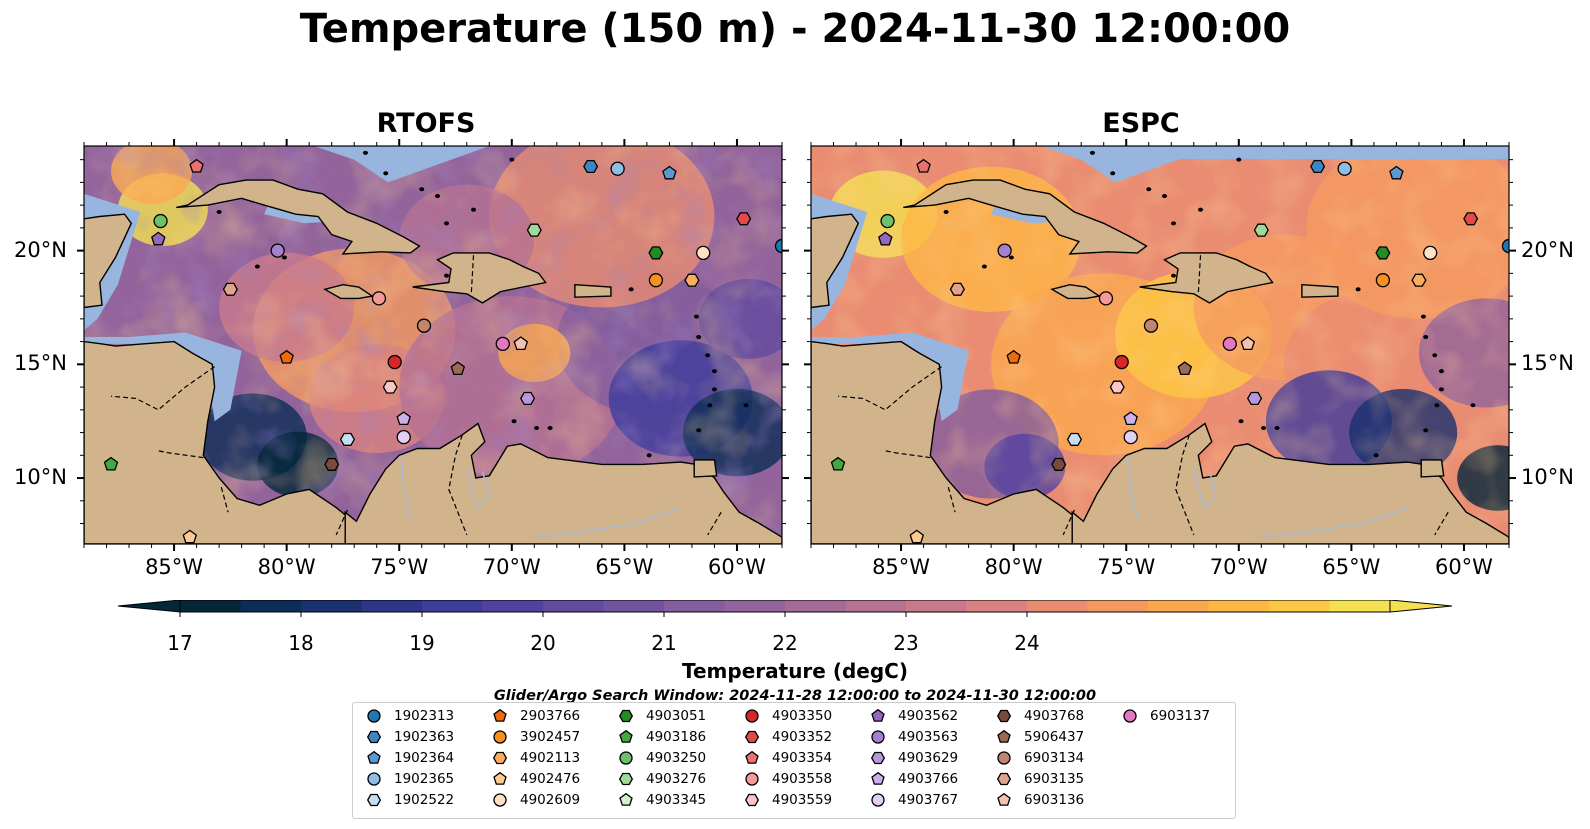 This screenshot has height=829, width=1590. What do you see at coordinates (424, 800) in the screenshot?
I see `legend-label: 1902522` at bounding box center [424, 800].